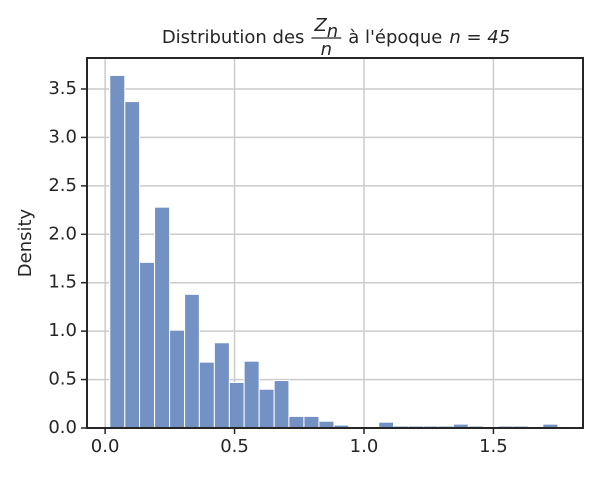 Image resolution: width=593 pixels, height=478 pixels. I want to click on title-denominator: n, so click(326, 49).